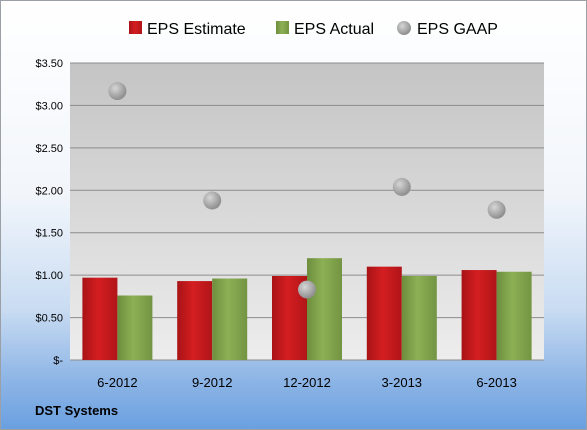  Describe the element at coordinates (49, 212) in the screenshot. I see `y-axis-ticks: $- $0.50 $1.00 $1.50 $2.00 $2.50 $3.00 $3.50` at that location.